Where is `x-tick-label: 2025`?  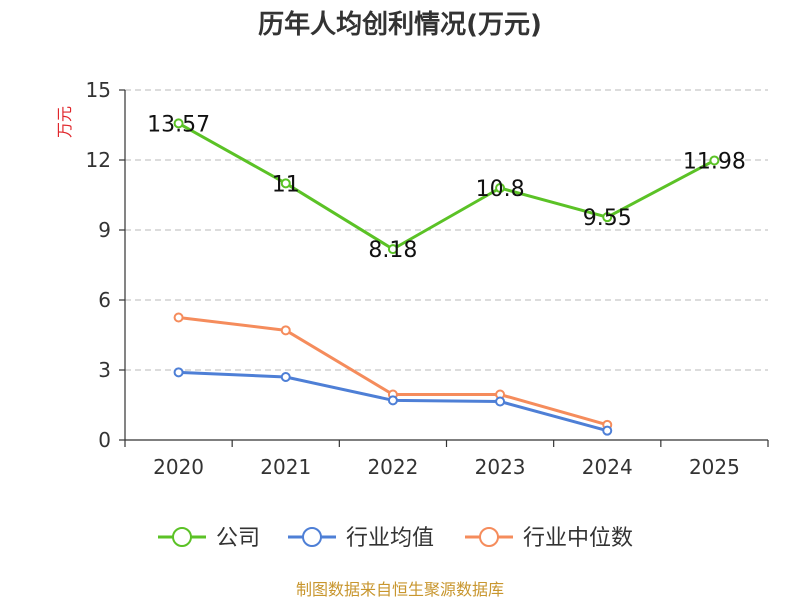
x-tick-label: 2025 is located at coordinates (714, 467).